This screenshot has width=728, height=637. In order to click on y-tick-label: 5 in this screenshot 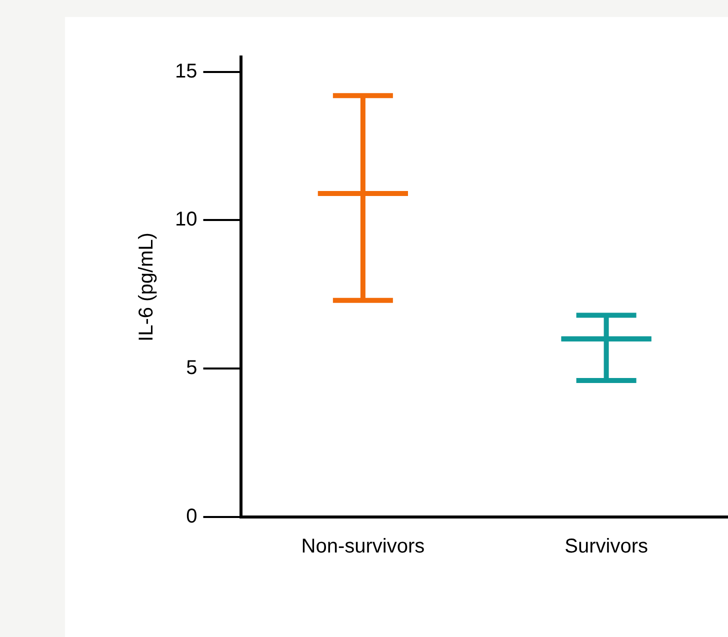, I will do `click(192, 368)`.